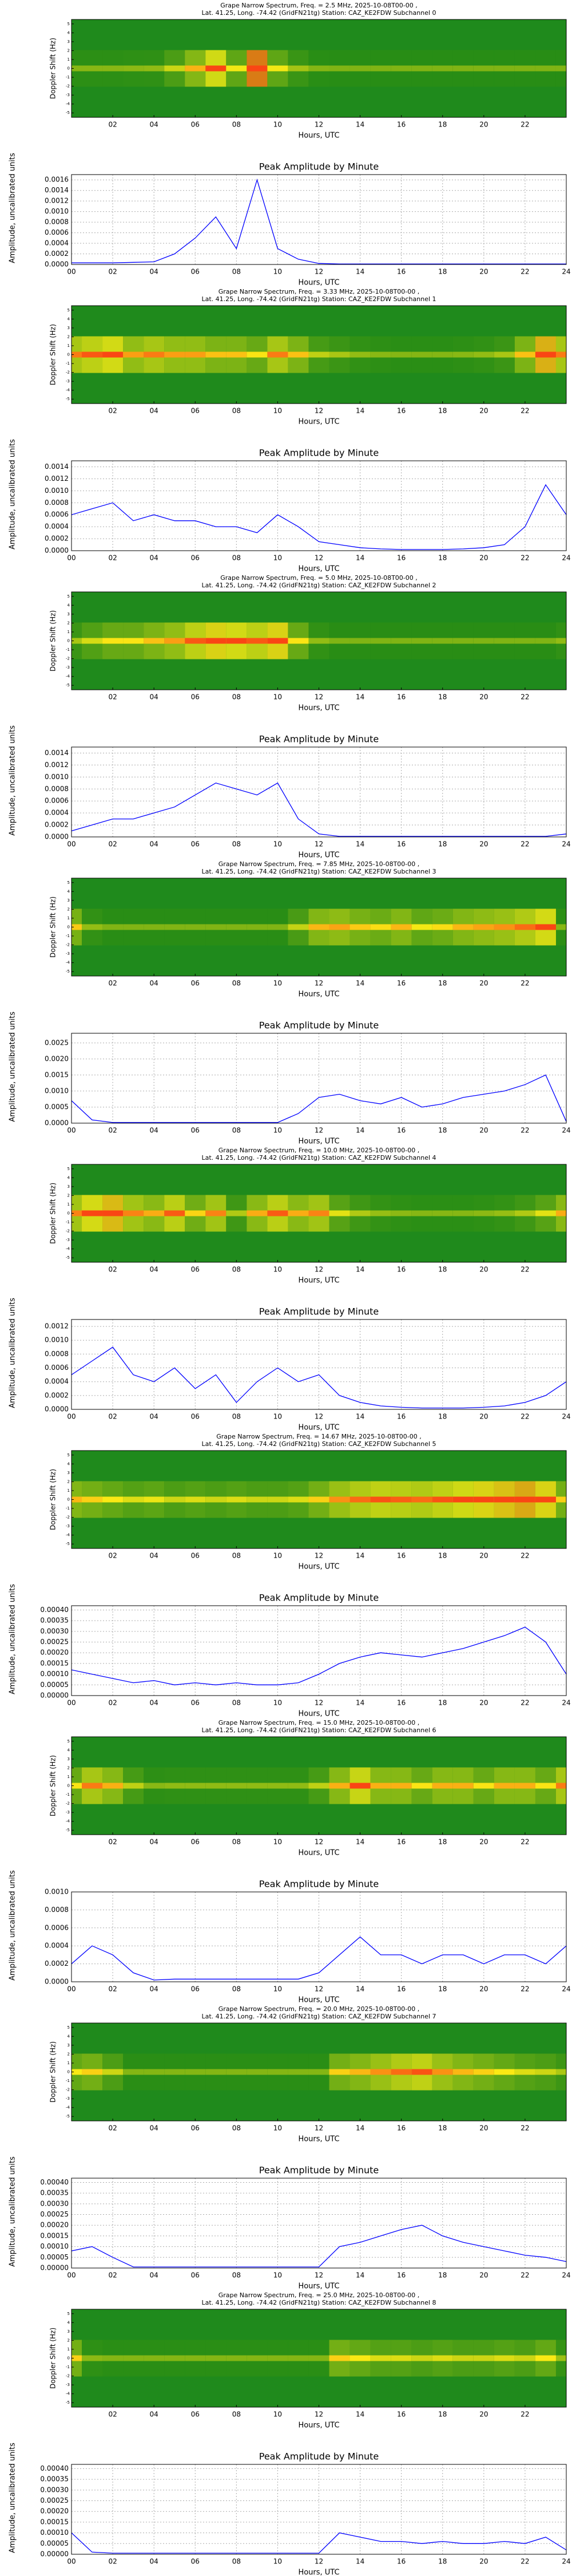  Describe the element at coordinates (57, 813) in the screenshot. I see `y-tick-label: 0.0004` at that location.